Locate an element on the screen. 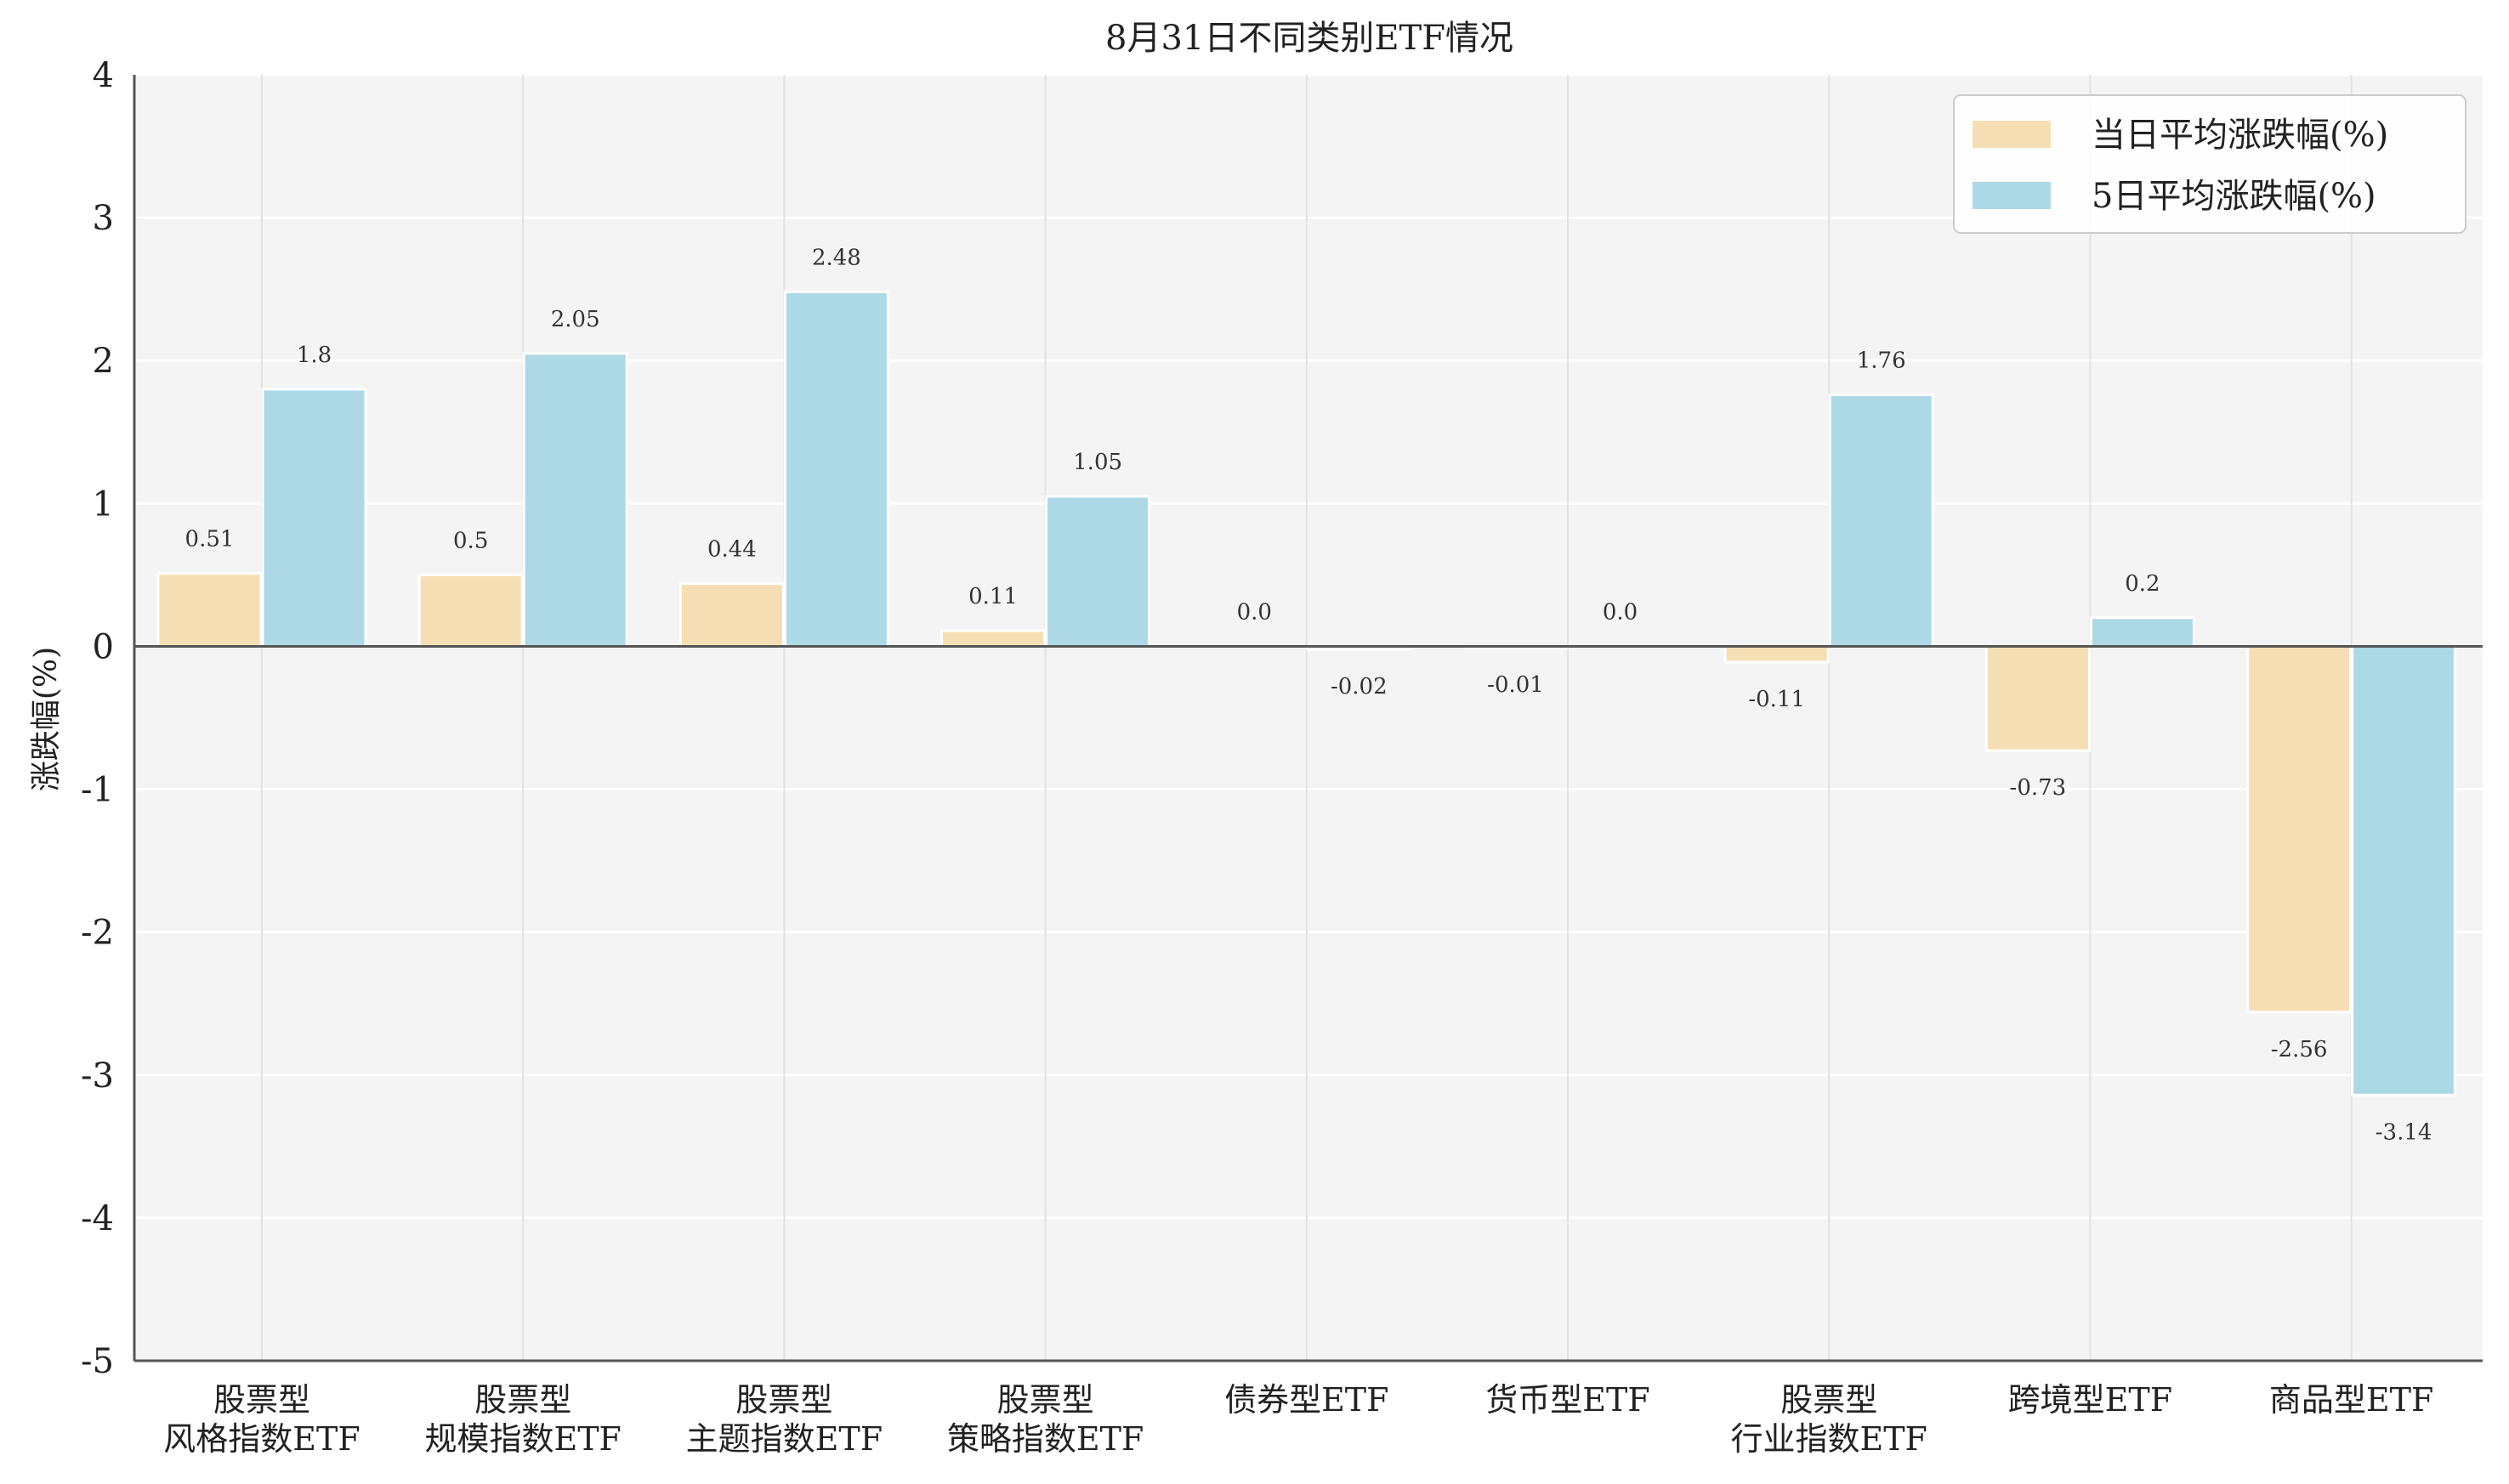 This screenshot has width=2509, height=1484. data-label: -2.56 is located at coordinates (2299, 1049).